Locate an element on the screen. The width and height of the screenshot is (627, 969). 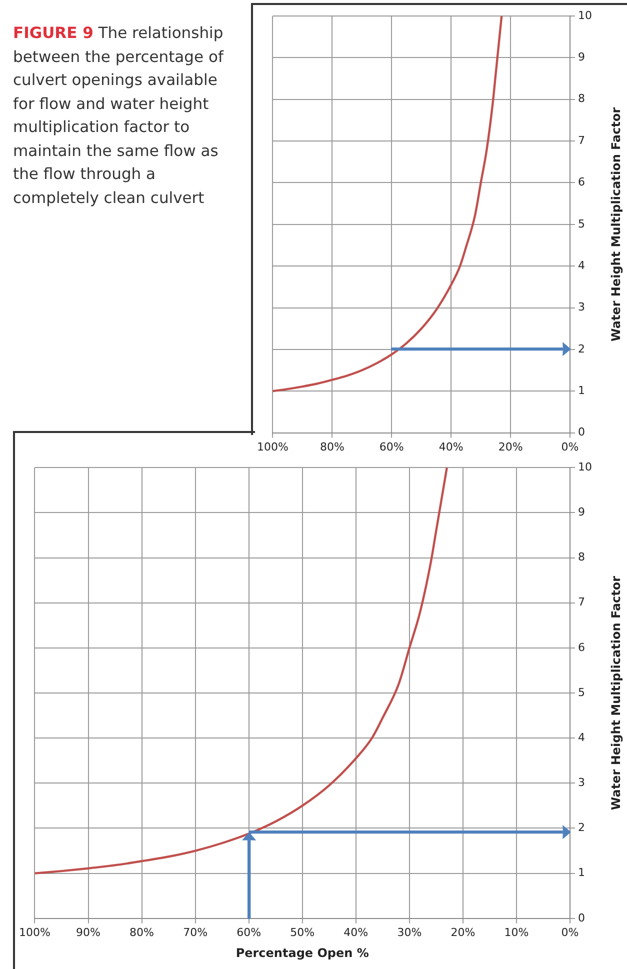
line-series is located at coordinates (387, 204).